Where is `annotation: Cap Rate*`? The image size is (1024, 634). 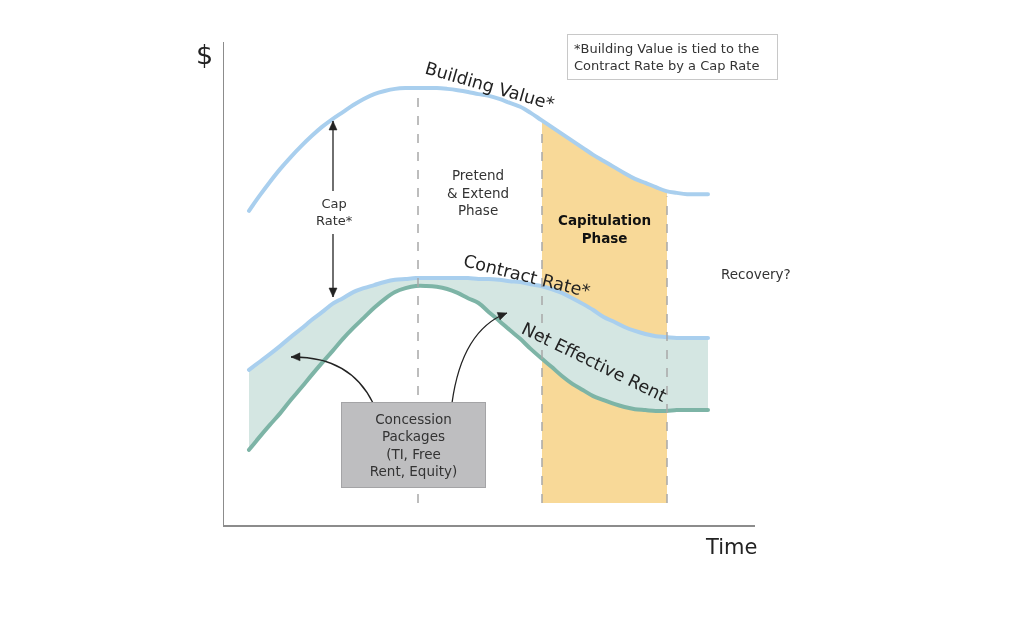 annotation: Cap Rate* is located at coordinates (334, 212).